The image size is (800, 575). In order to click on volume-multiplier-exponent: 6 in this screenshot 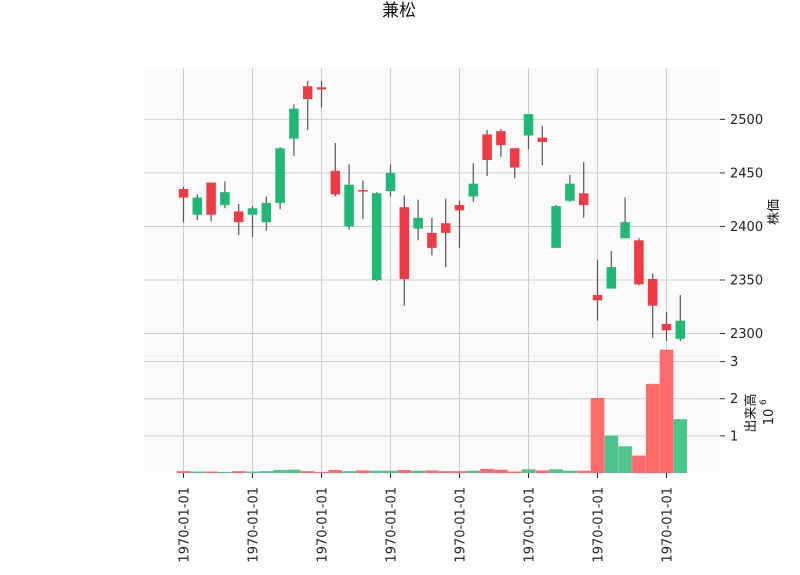, I will do `click(764, 402)`.